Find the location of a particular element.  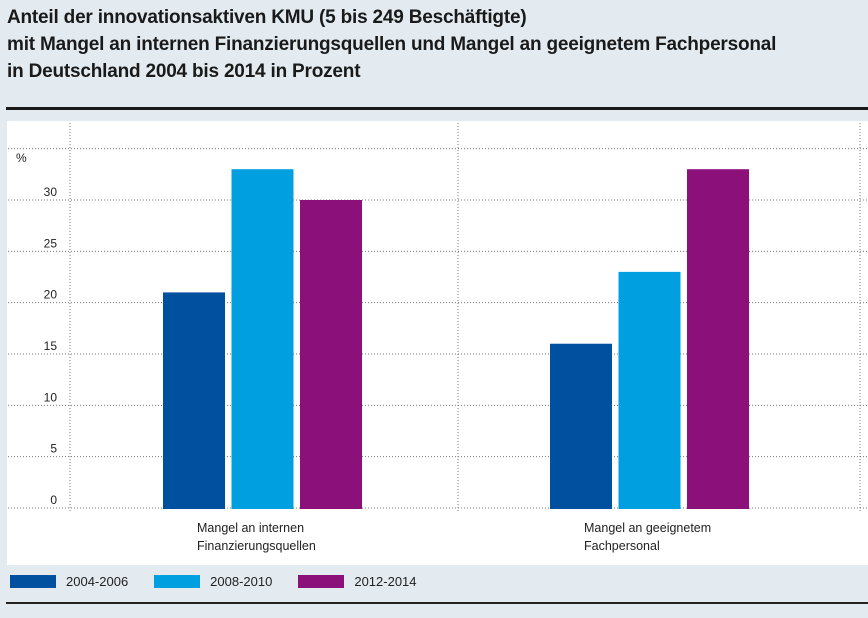

legend-item: 2008-2010 is located at coordinates (213, 581).